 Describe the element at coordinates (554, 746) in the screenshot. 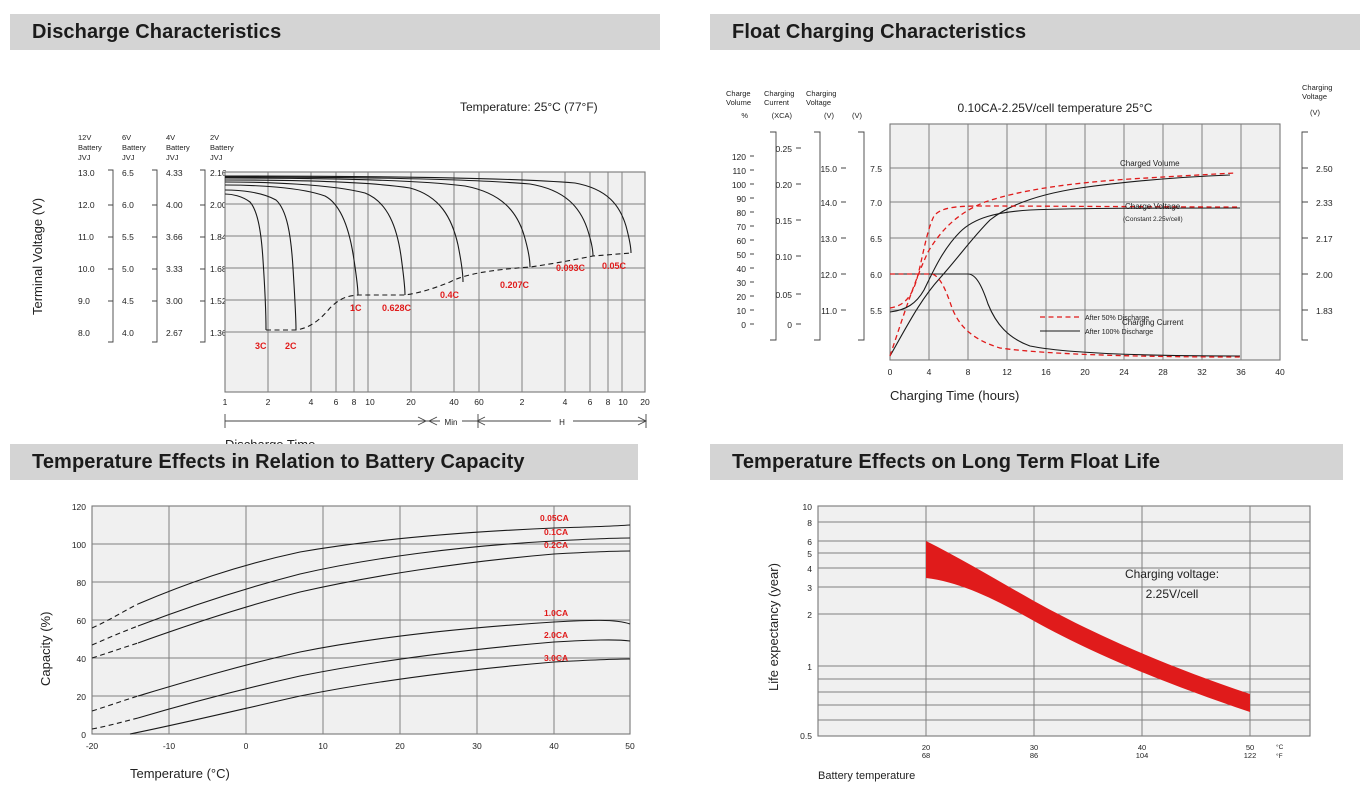

I see `tc-x-tick-6: 40` at that location.